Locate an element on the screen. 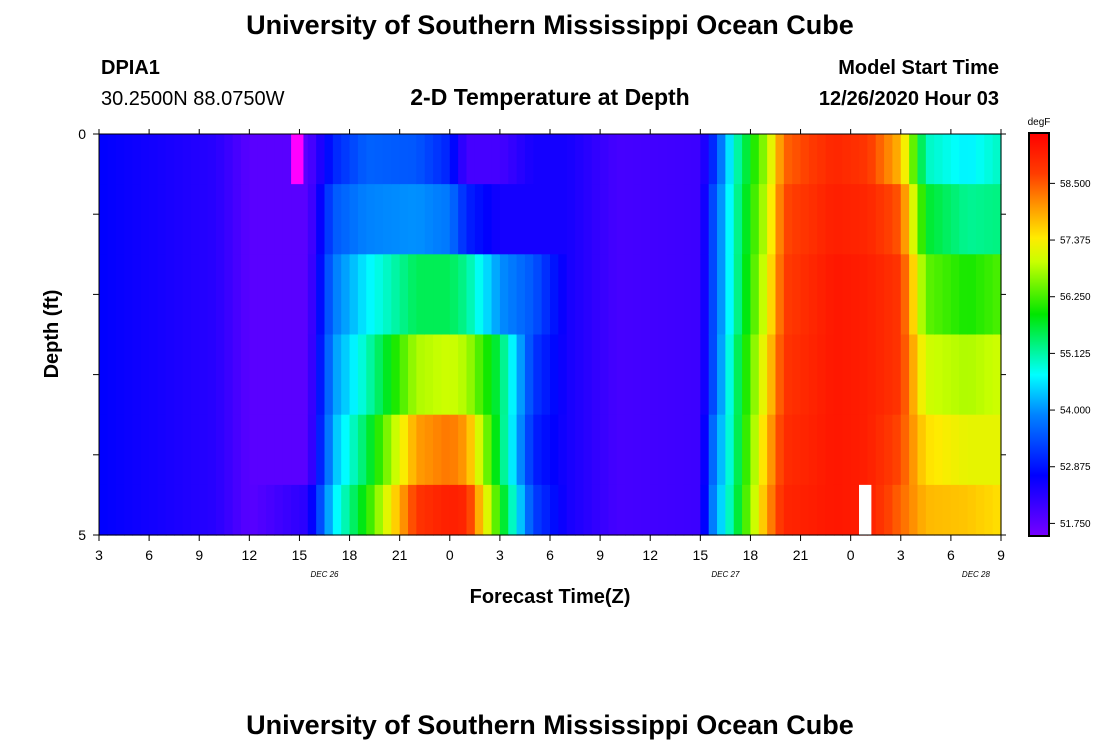  y-axis-title: Depth (ft) is located at coordinates (52, 334).